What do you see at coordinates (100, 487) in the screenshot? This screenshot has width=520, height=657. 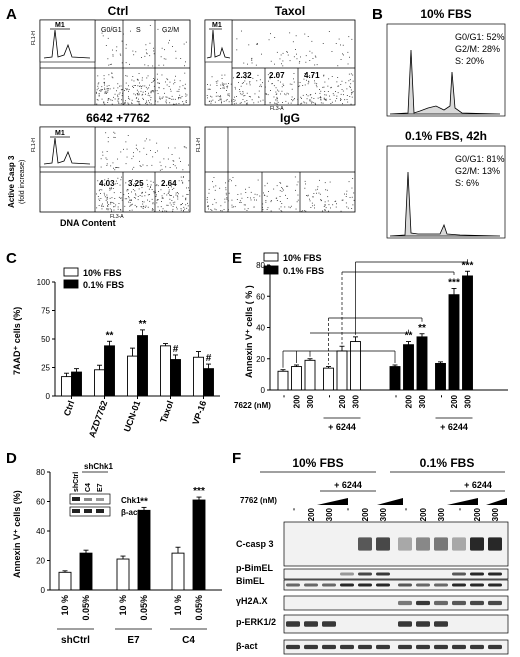 I see `inset-lane-3: E7` at bounding box center [100, 487].